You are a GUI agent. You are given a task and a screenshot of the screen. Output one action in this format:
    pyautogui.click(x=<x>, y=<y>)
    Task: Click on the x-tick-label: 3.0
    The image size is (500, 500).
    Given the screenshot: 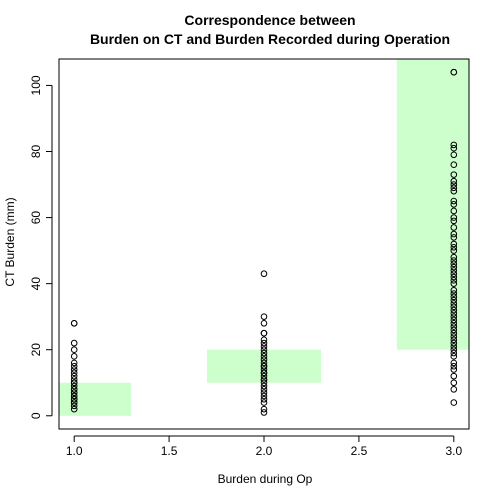 What is the action you would take?
    pyautogui.click(x=453, y=451)
    